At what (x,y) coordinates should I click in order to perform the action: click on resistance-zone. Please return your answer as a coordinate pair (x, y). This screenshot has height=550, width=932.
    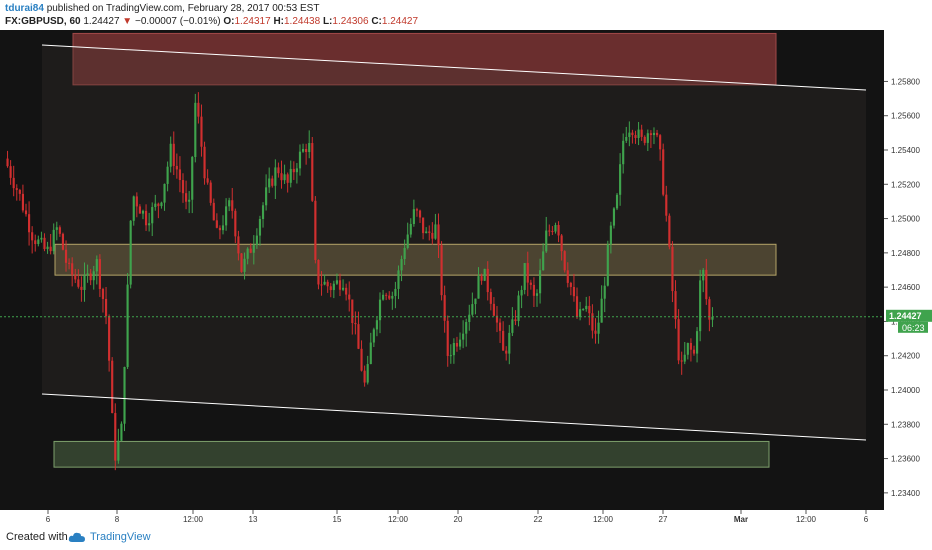
    Looking at the image, I should click on (424, 59).